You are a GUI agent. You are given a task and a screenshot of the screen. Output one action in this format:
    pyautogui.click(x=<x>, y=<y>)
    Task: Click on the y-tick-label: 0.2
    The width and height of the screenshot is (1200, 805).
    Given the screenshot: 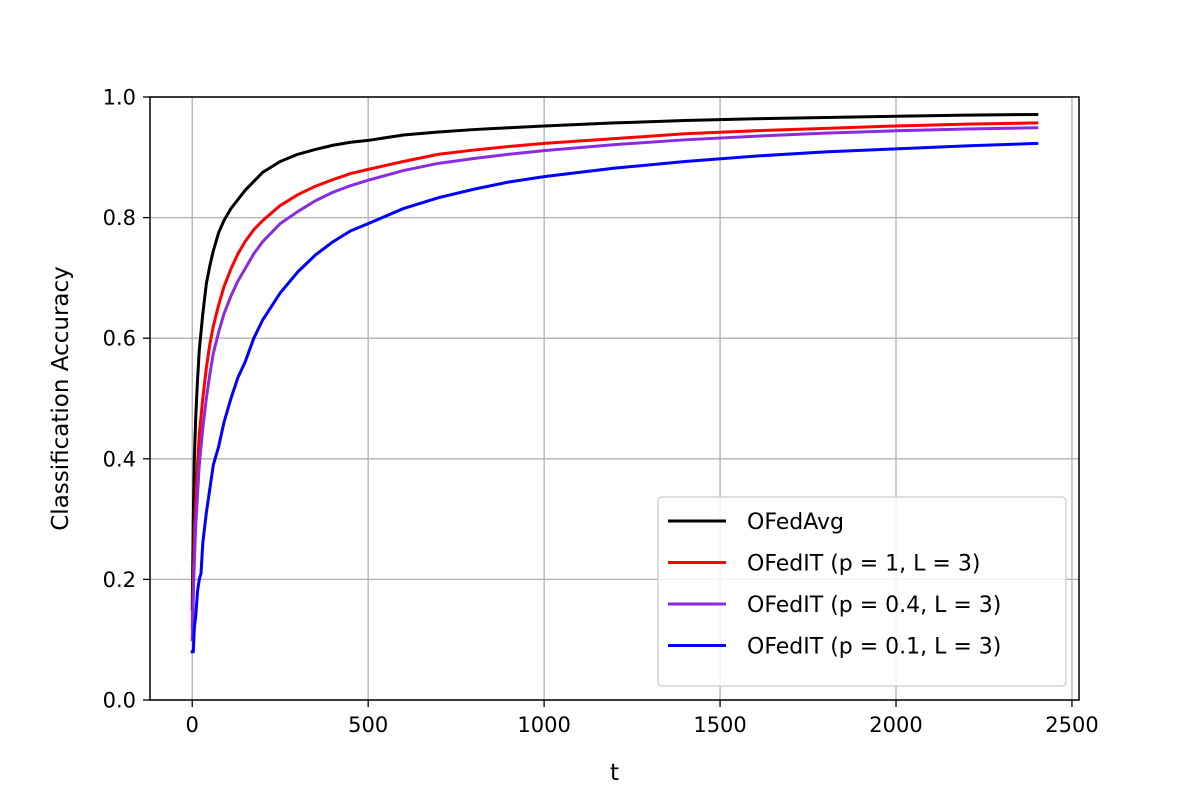 What is the action you would take?
    pyautogui.click(x=119, y=580)
    